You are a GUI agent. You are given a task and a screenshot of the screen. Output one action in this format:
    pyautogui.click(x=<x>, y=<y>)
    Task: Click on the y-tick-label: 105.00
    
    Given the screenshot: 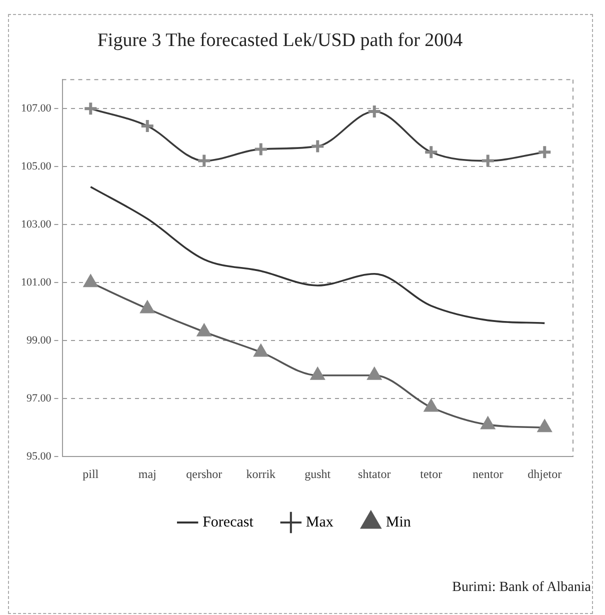 What is the action you would take?
    pyautogui.click(x=36, y=166)
    